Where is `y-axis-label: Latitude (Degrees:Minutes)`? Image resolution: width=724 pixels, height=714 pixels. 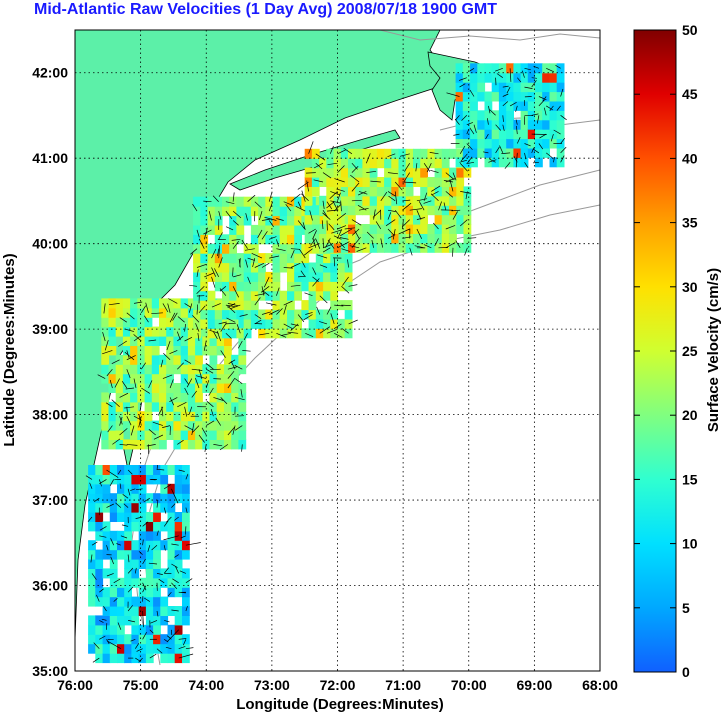
y-axis-label: Latitude (Degrees:Minutes) is located at coordinates (9, 349).